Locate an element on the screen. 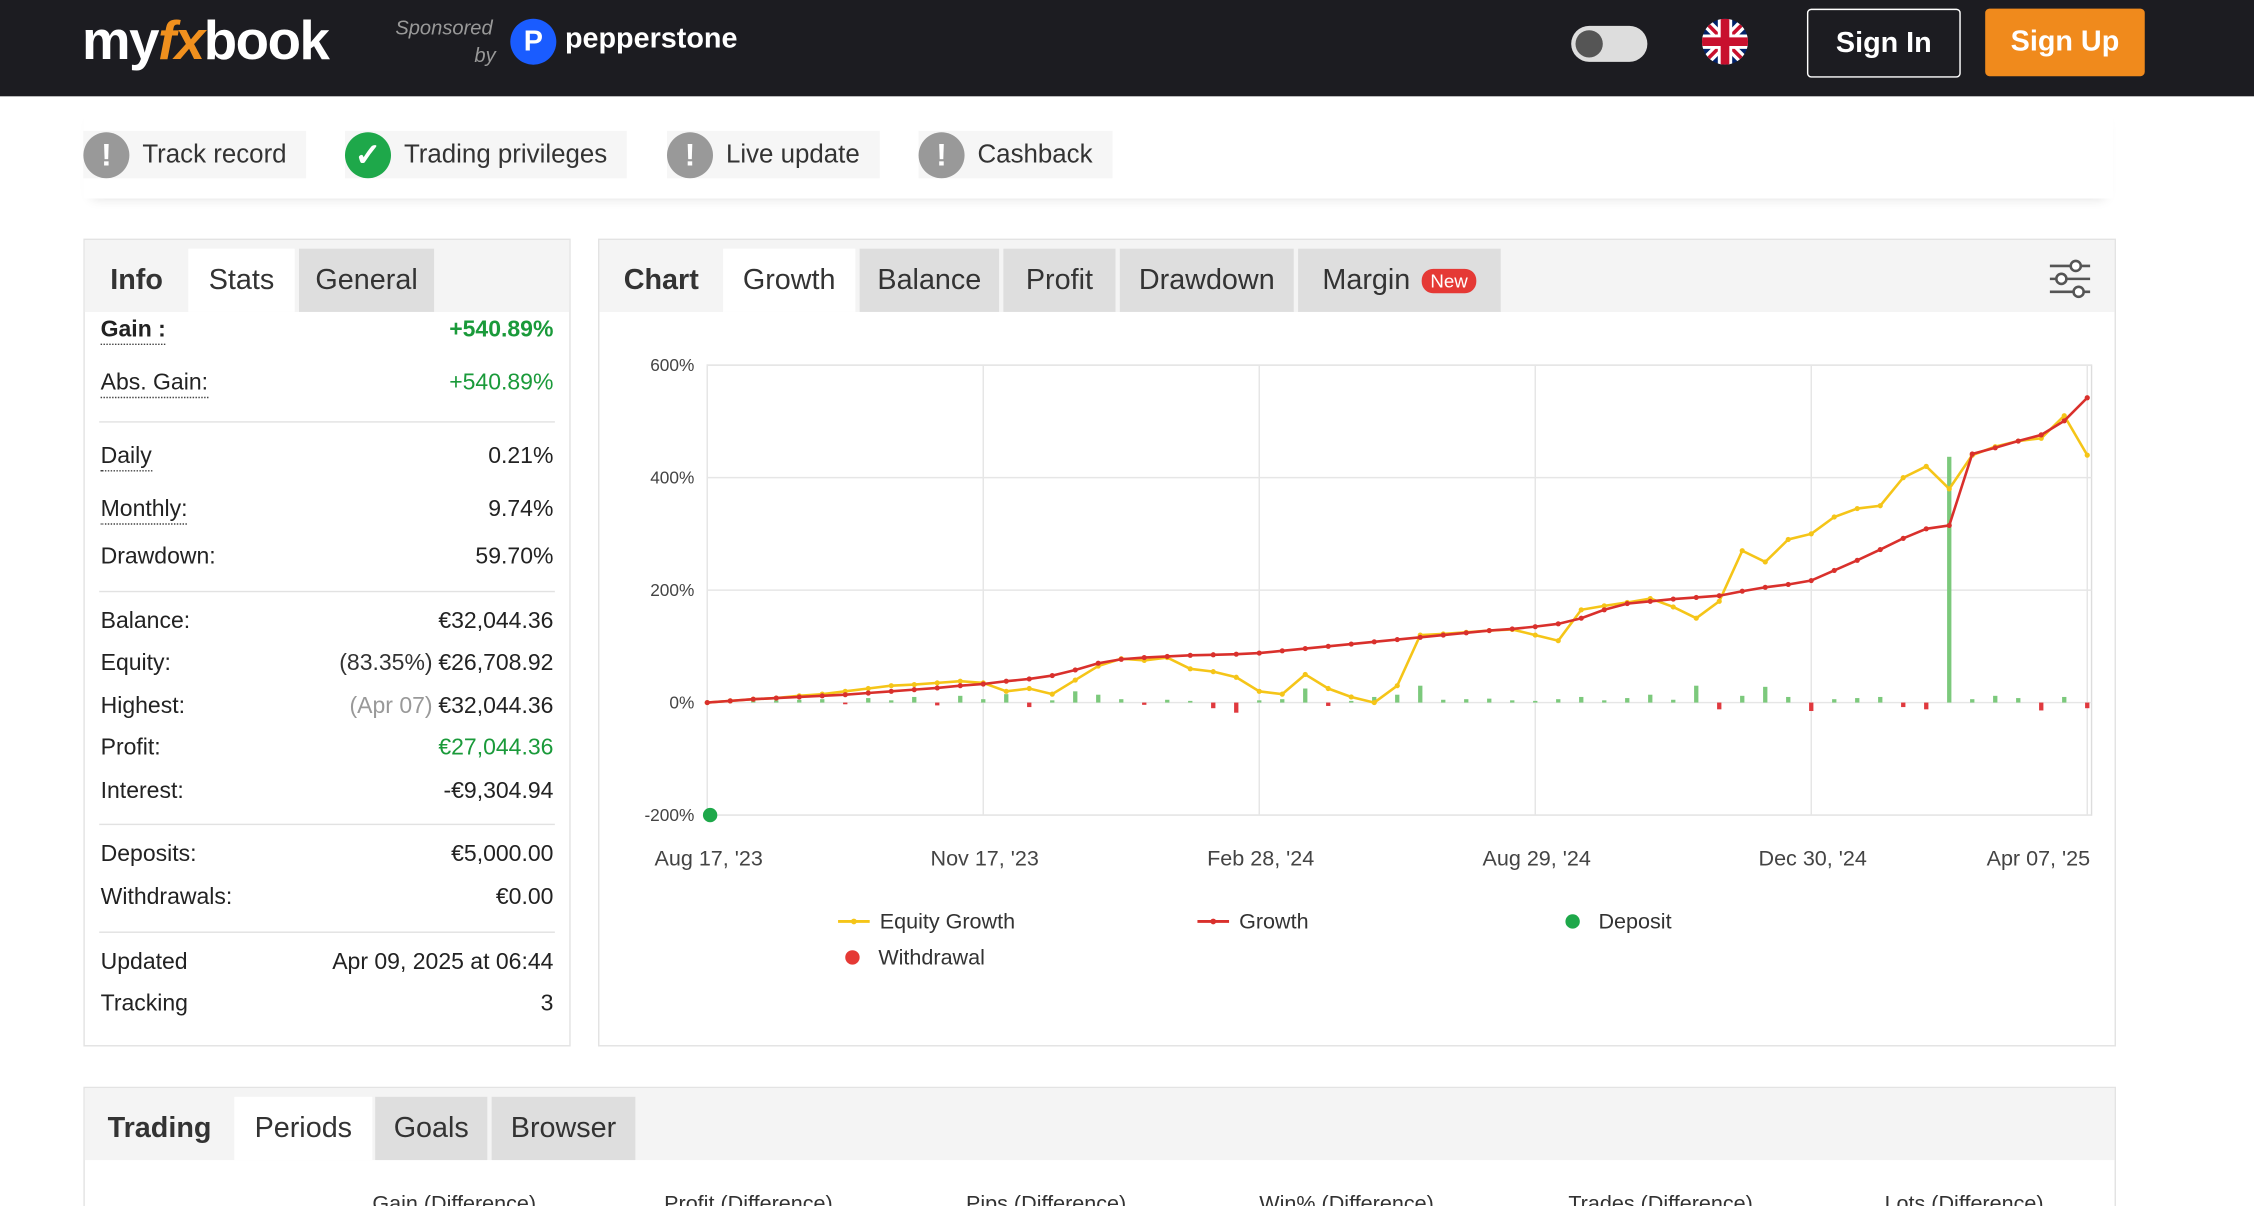  column-header: Gain (Difference) is located at coordinates (454, 1198).